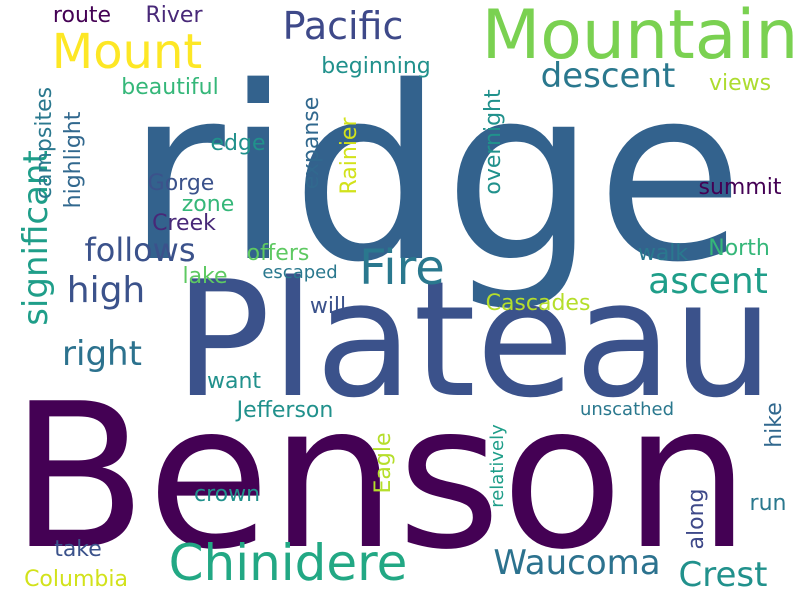  What do you see at coordinates (493, 142) in the screenshot?
I see `word-overnight: overnight` at bounding box center [493, 142].